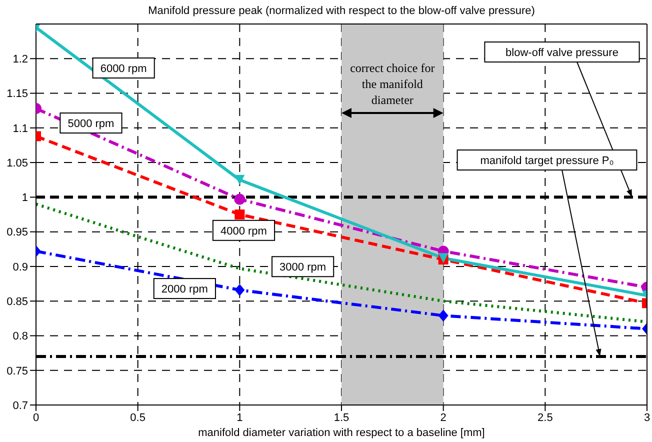  What do you see at coordinates (342, 418) in the screenshot?
I see `x-tick-label: 1.5` at bounding box center [342, 418].